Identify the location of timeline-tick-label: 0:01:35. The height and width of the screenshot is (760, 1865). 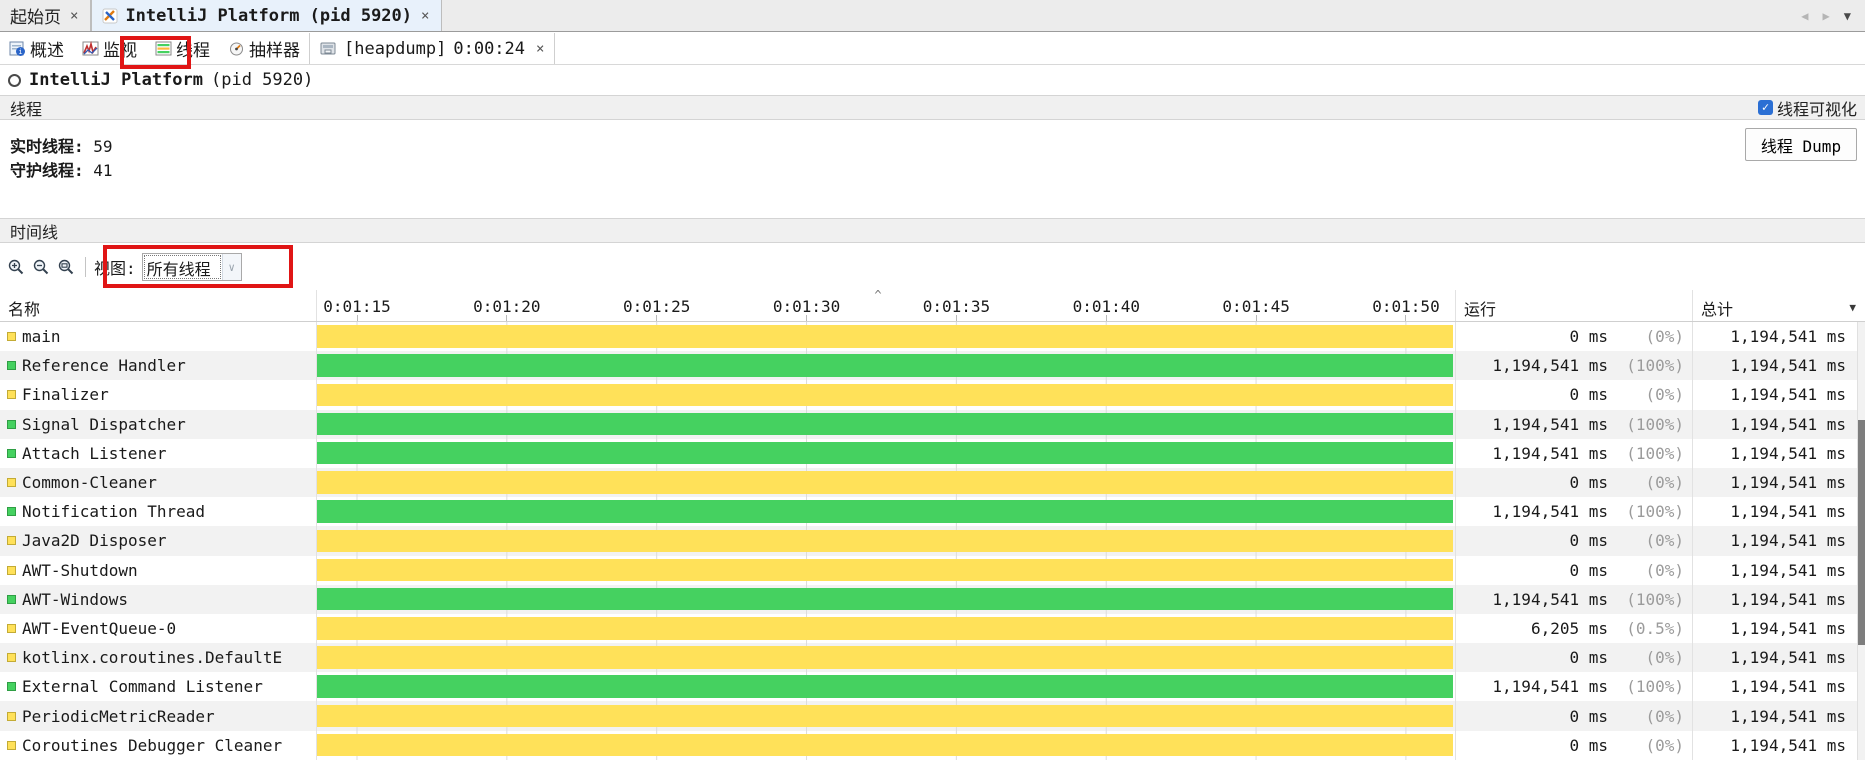
(956, 306).